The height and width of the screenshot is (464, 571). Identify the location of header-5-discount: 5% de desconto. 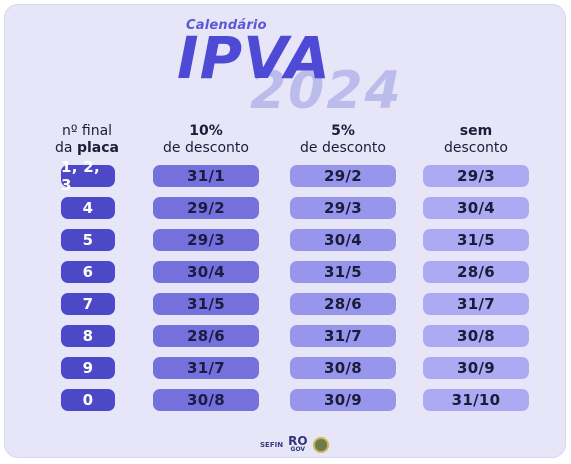
(343, 140).